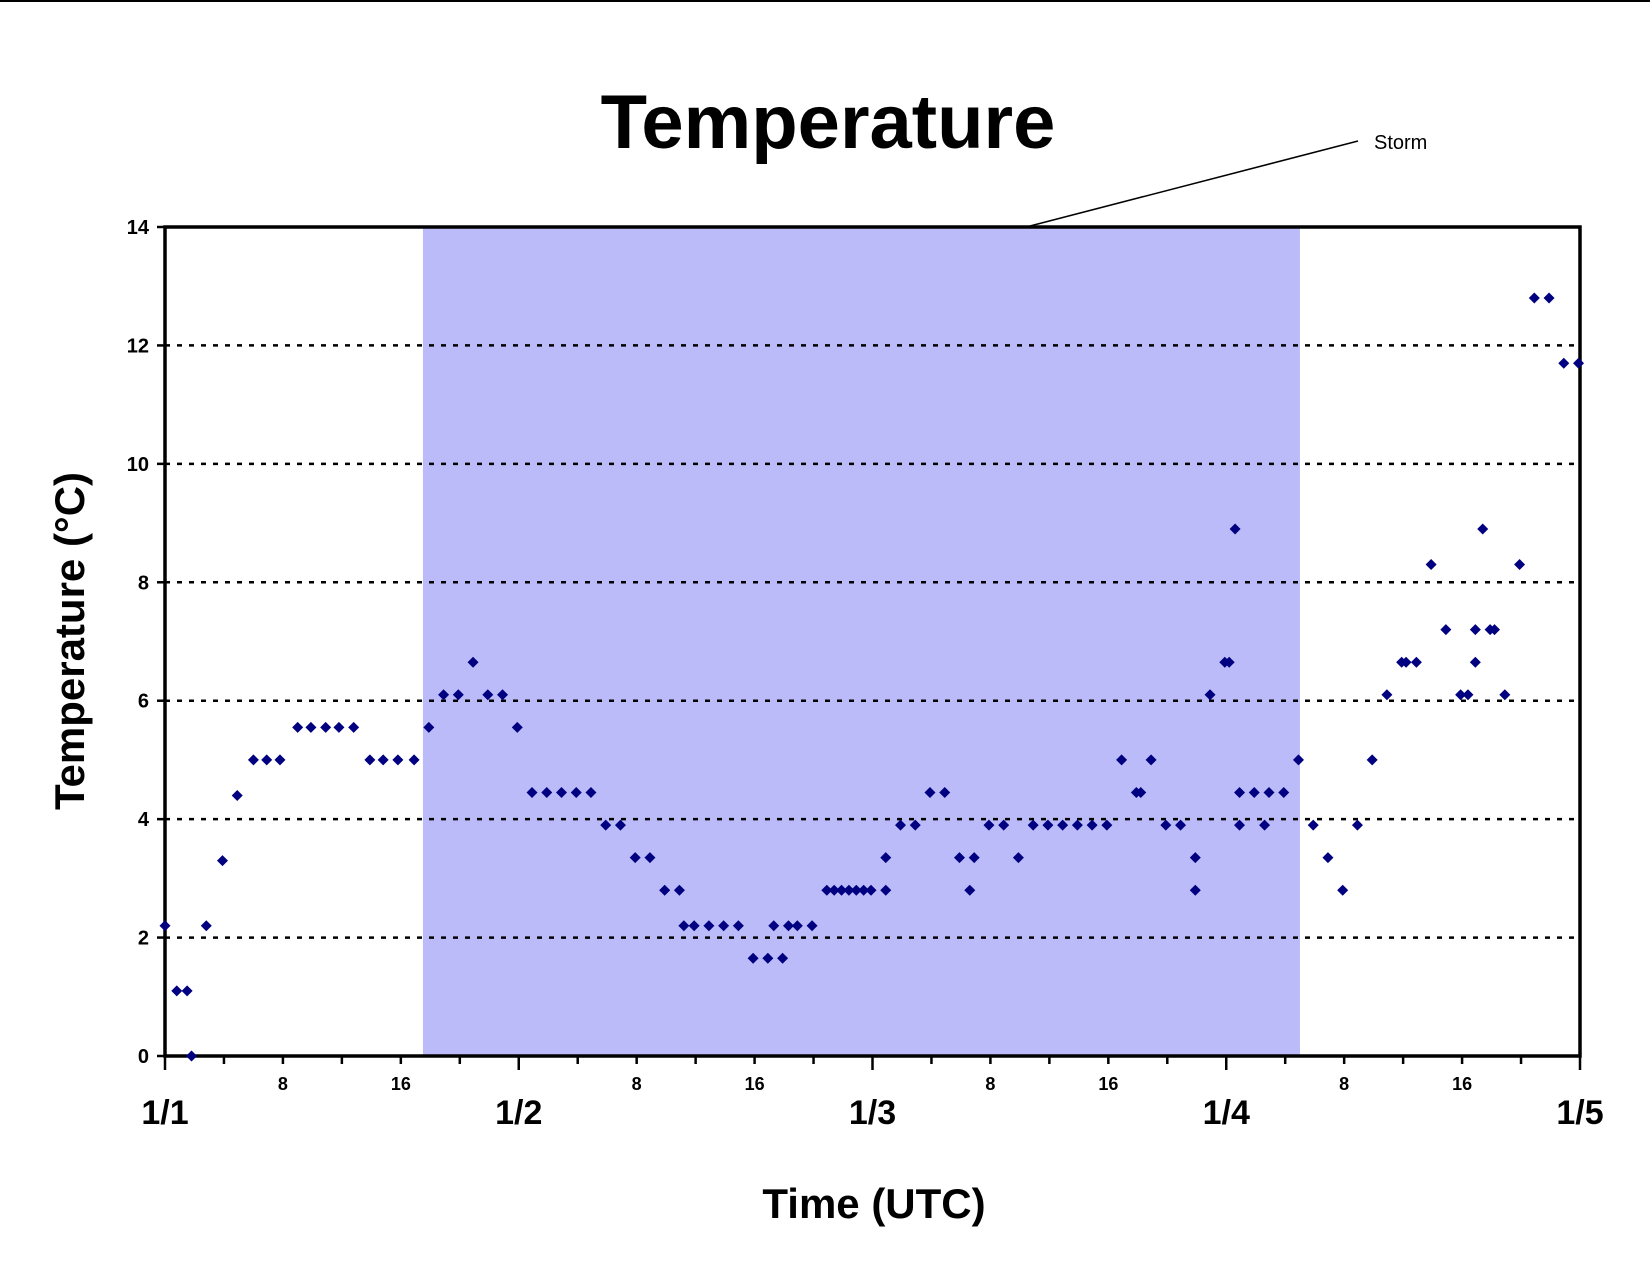 The height and width of the screenshot is (1275, 1650). What do you see at coordinates (138, 228) in the screenshot?
I see `y-tick-label-14: 14` at bounding box center [138, 228].